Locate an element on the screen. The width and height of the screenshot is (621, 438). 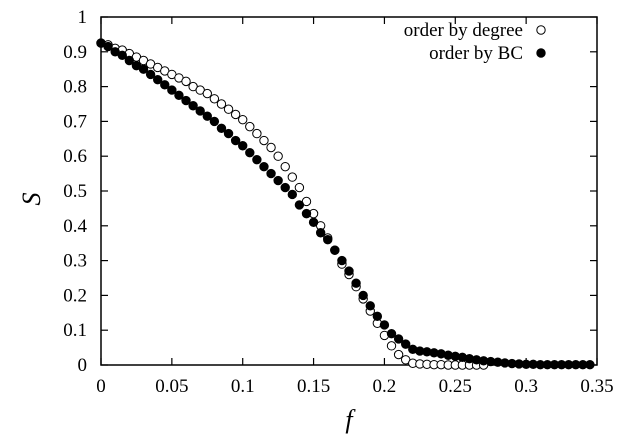
x-tick-label: 0.35 is located at coordinates (596, 386).